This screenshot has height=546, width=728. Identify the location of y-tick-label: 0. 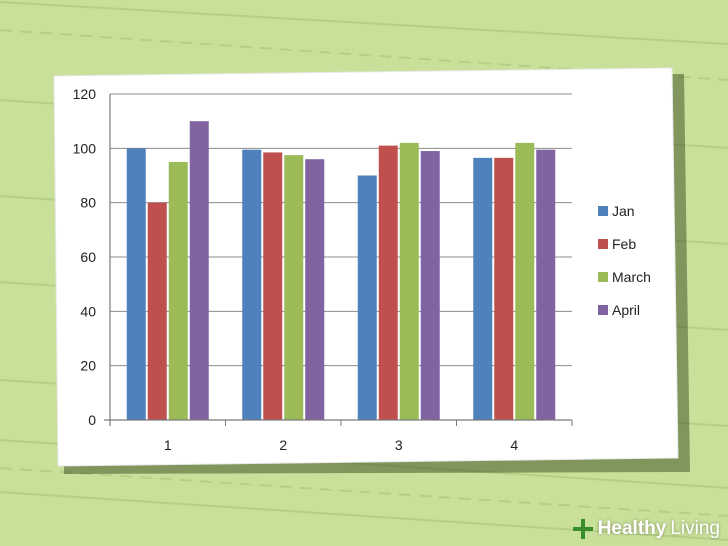
(92, 420).